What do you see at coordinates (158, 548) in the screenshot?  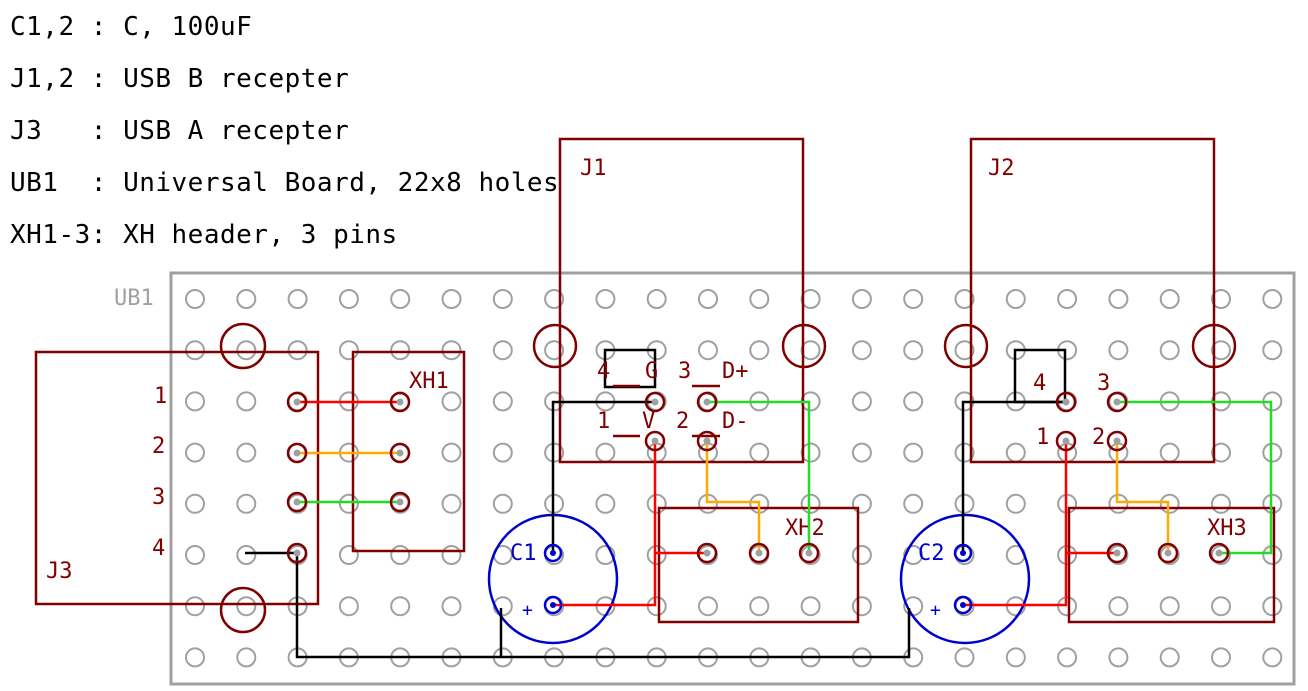 I see `j3-pin4-label: 4` at bounding box center [158, 548].